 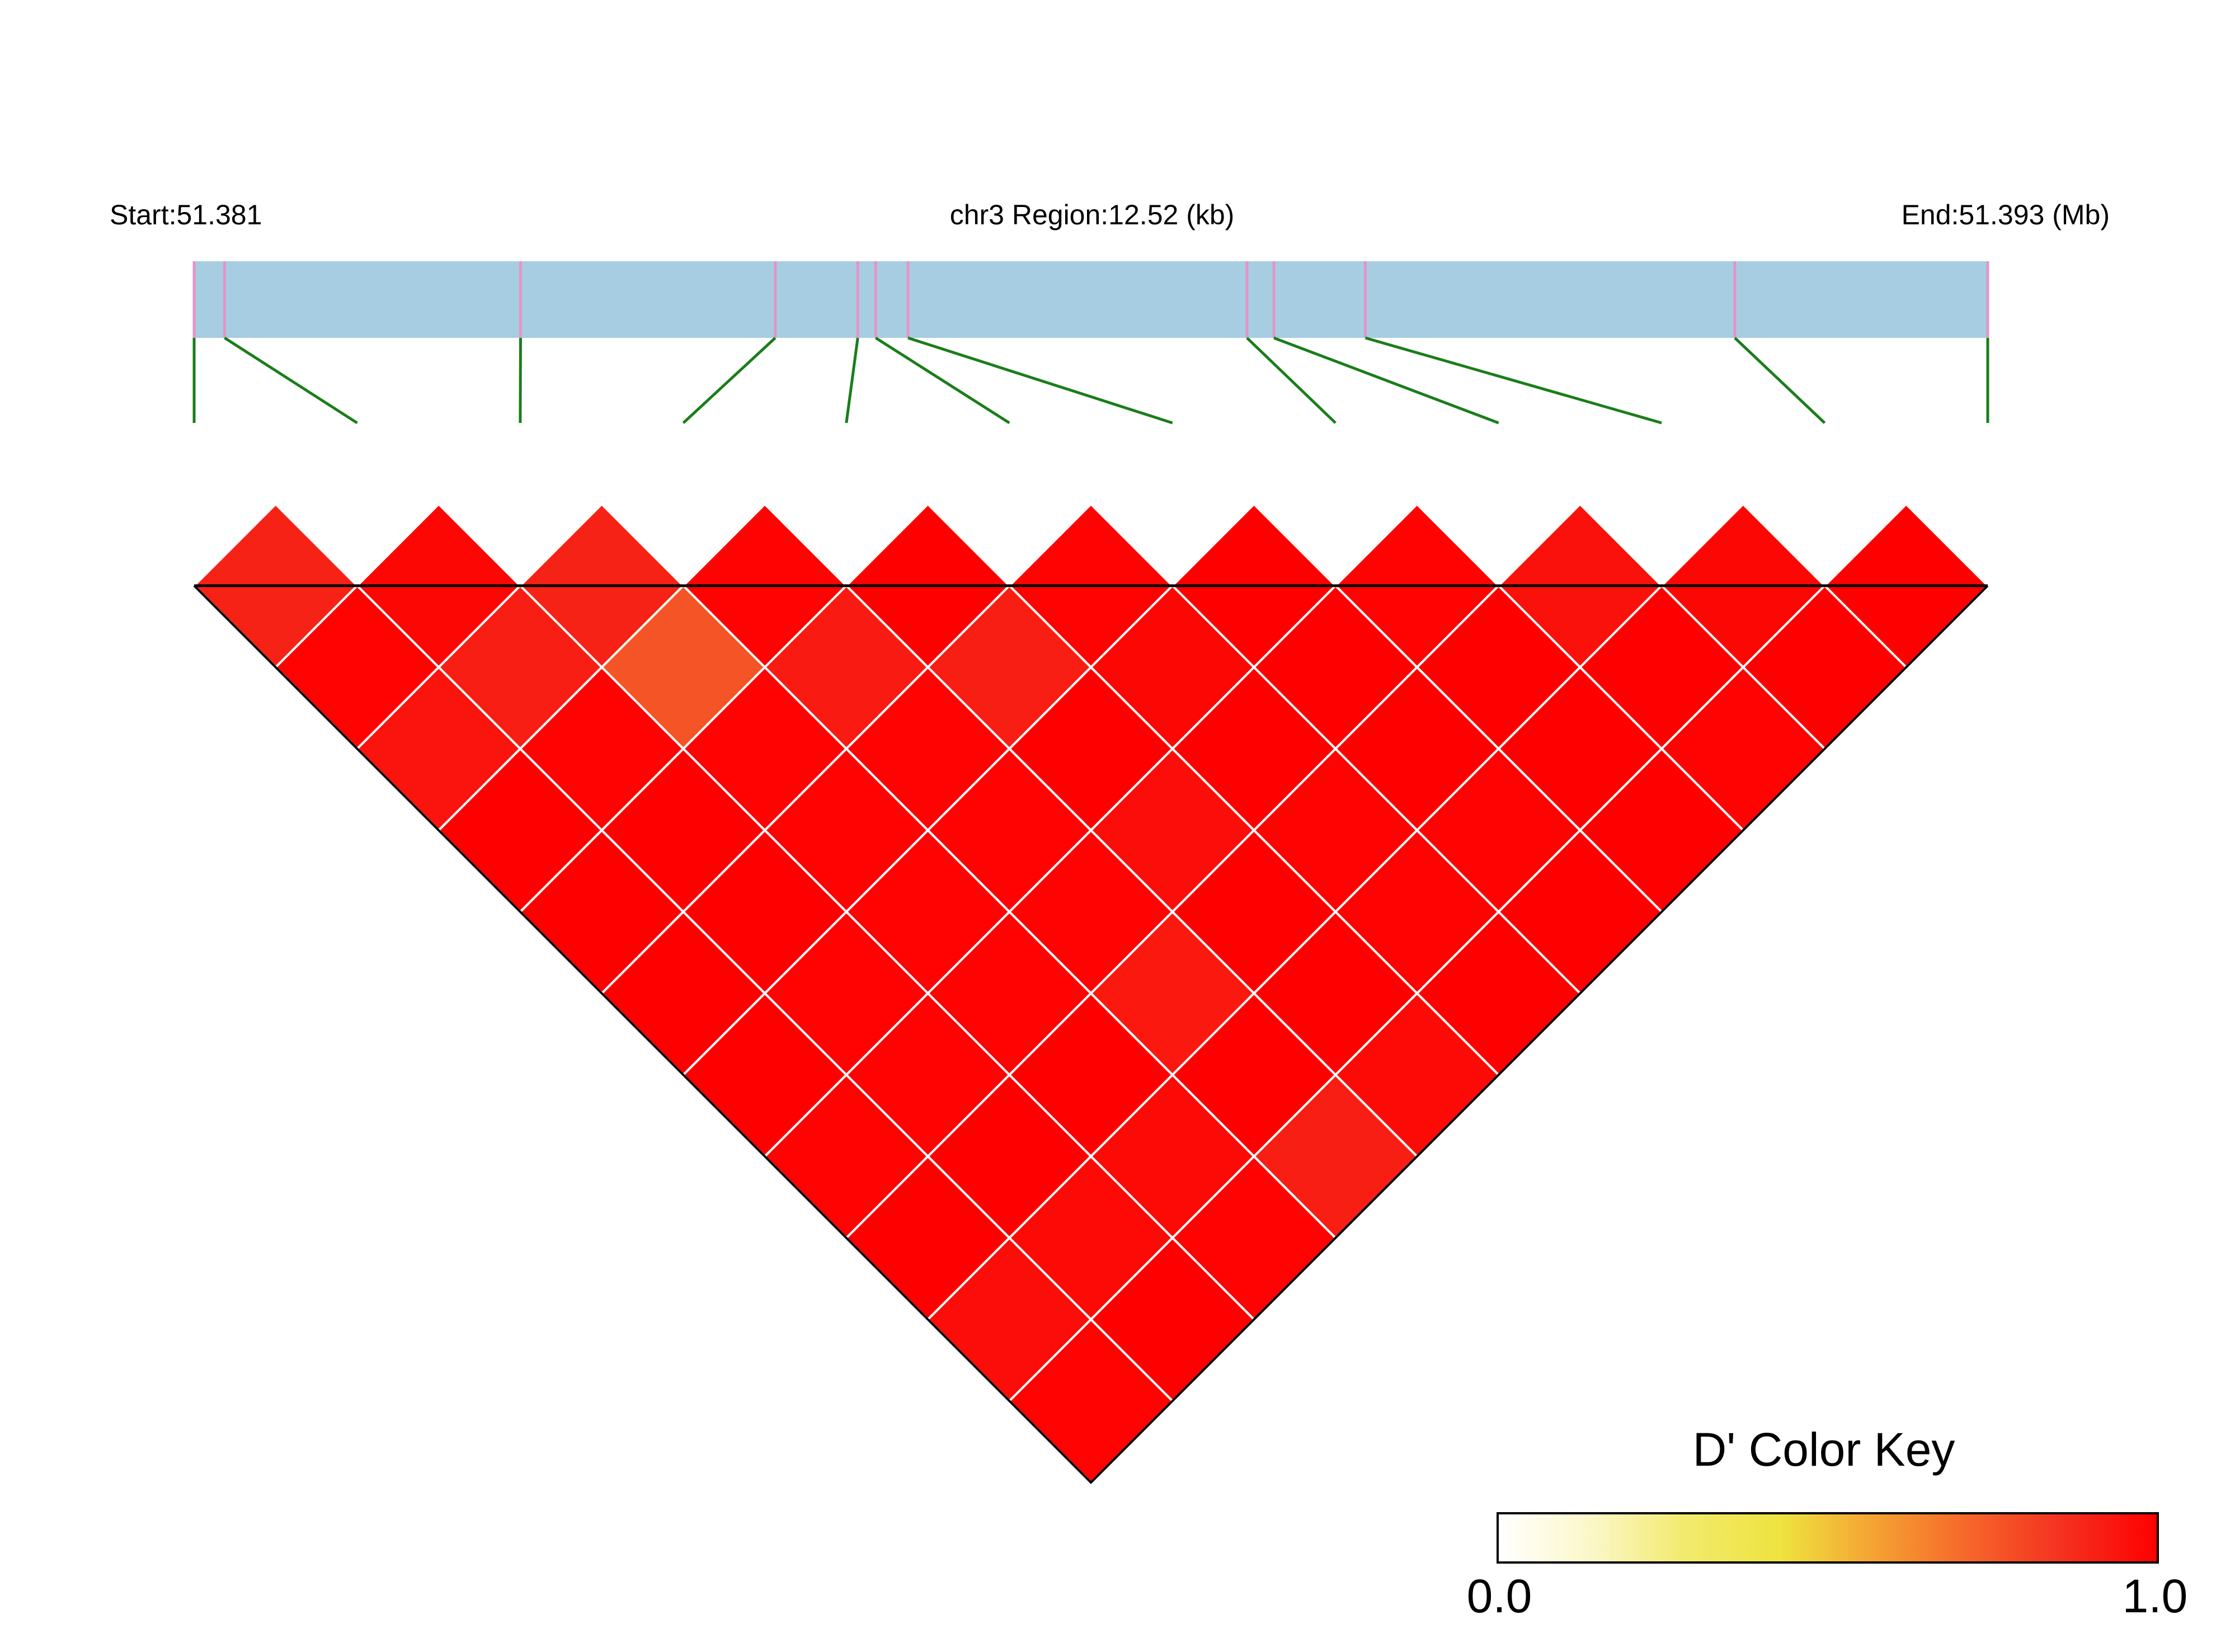 I want to click on color-key-title: D' Color Key, so click(x=1824, y=1450).